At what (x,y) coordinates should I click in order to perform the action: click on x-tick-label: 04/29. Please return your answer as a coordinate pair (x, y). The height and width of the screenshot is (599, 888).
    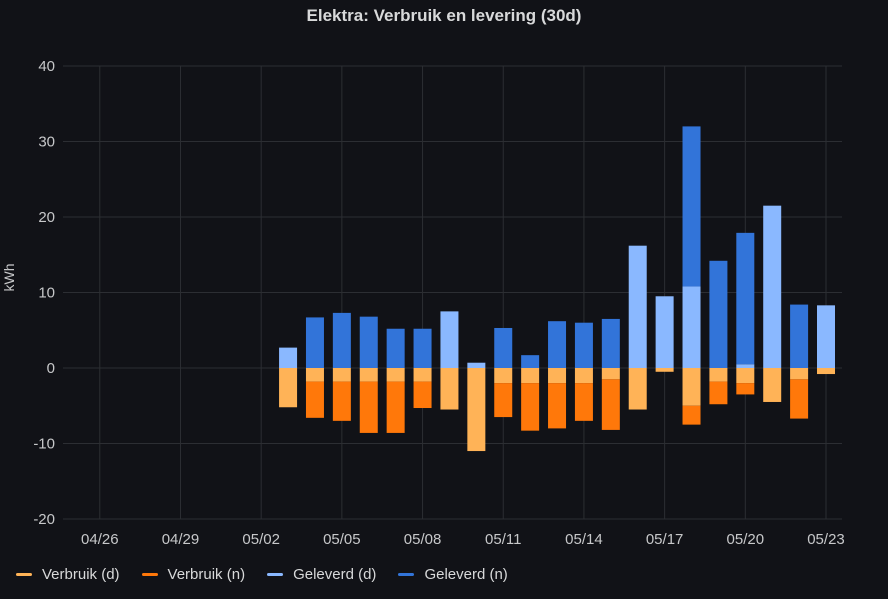
    Looking at the image, I should click on (181, 539).